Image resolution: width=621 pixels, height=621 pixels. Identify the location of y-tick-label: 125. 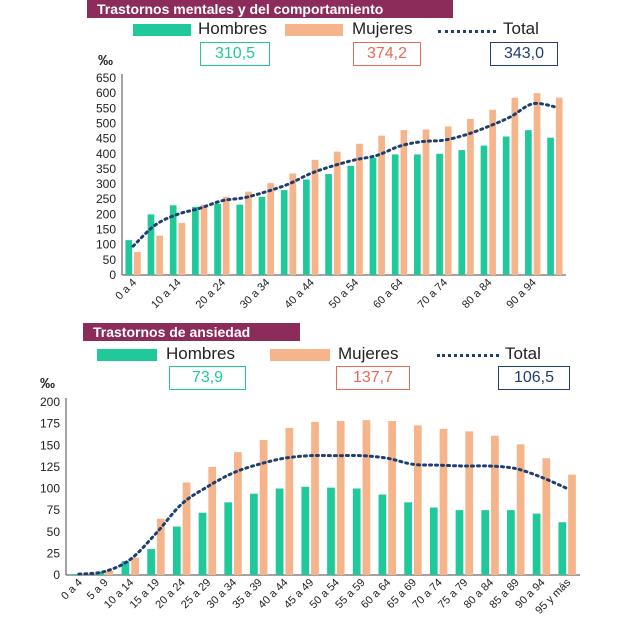
(50, 467).